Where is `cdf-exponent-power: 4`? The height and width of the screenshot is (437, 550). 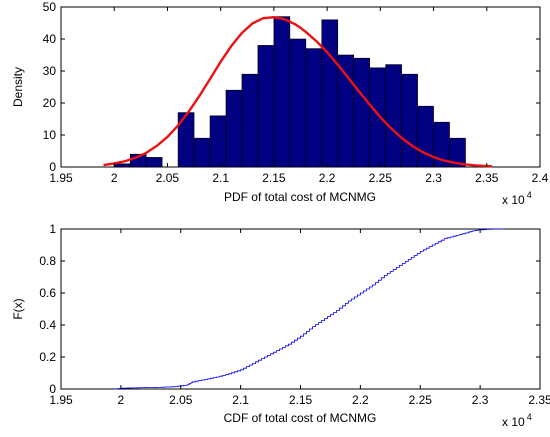 cdf-exponent-power: 4 is located at coordinates (529, 417).